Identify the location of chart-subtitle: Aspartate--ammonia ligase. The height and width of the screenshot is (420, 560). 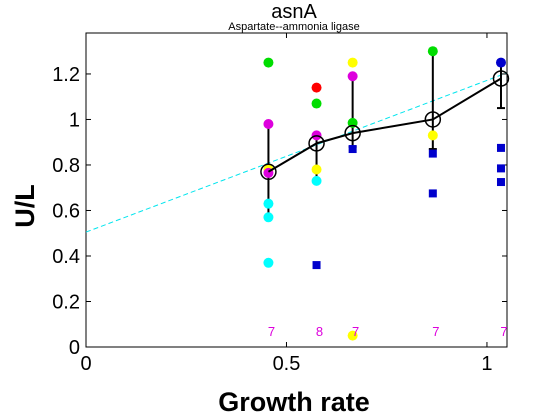
(293, 27).